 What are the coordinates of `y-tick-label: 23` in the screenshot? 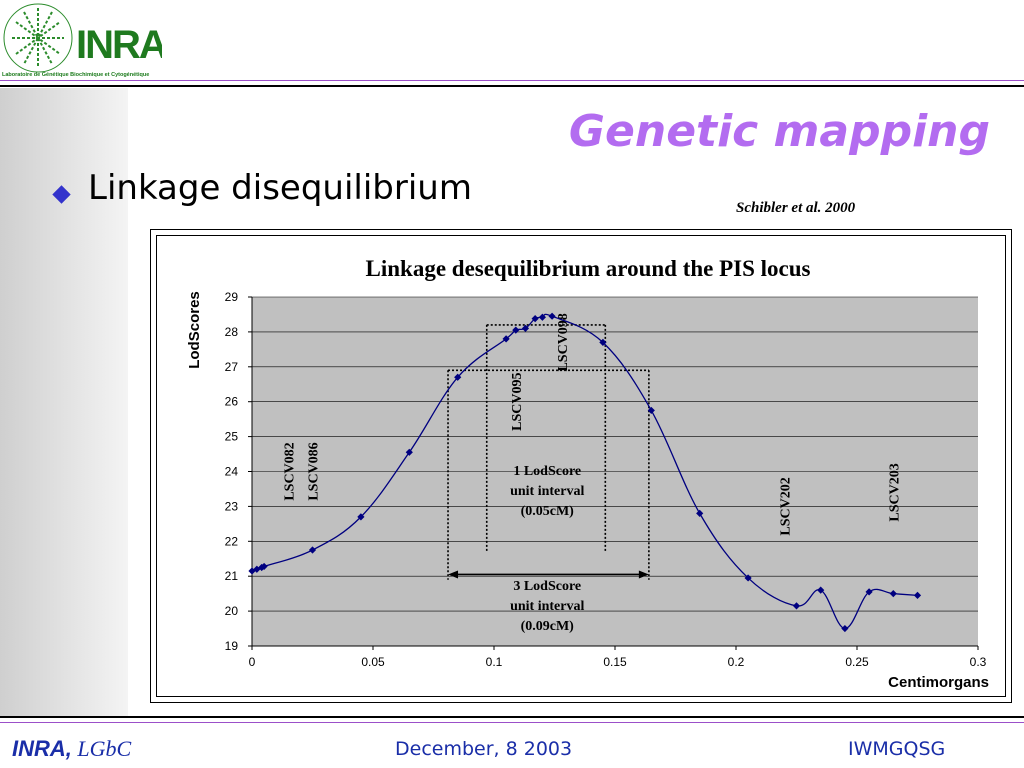 It's located at (232, 506).